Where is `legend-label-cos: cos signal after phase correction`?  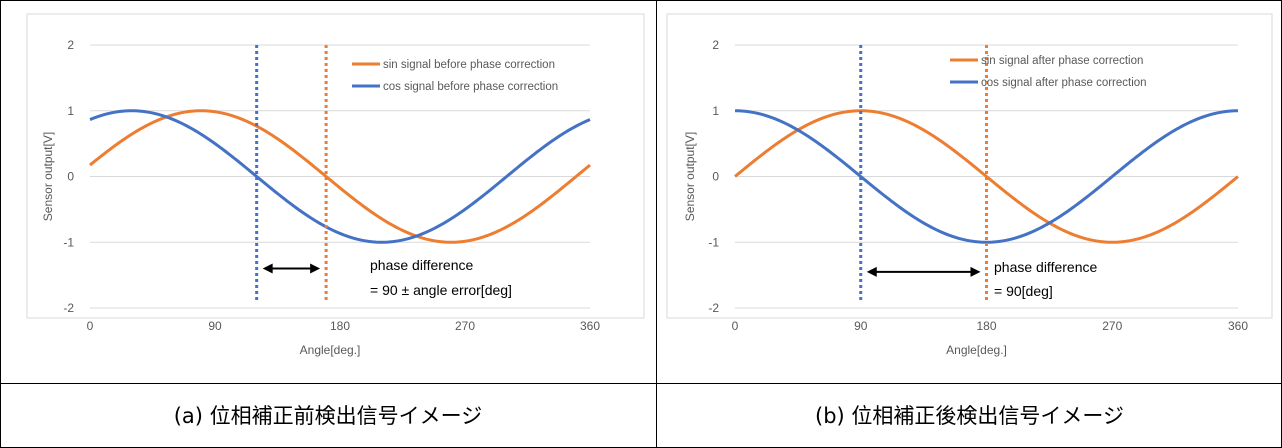
legend-label-cos: cos signal after phase correction is located at coordinates (1064, 83).